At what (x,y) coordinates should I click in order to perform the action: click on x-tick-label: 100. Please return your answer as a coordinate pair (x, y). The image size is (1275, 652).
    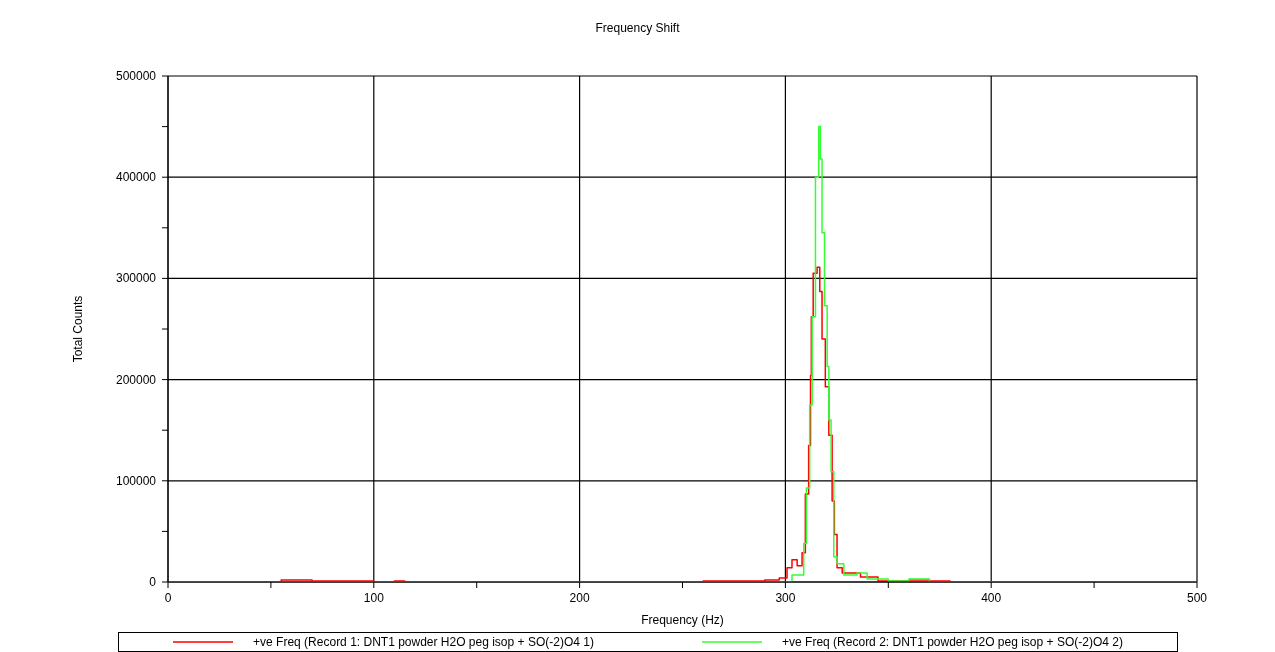
    Looking at the image, I should click on (374, 598).